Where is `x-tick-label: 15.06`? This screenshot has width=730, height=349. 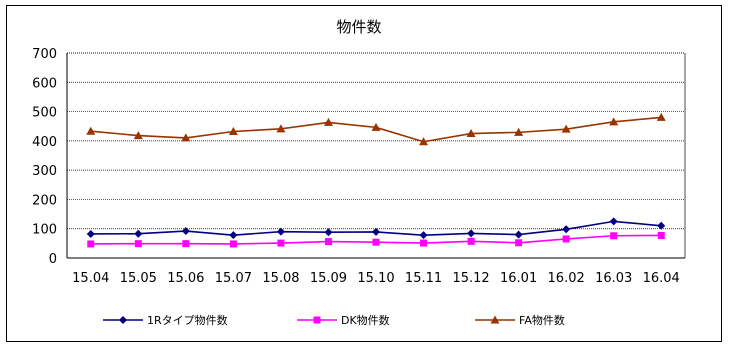
x-tick-label: 15.06 is located at coordinates (185, 278).